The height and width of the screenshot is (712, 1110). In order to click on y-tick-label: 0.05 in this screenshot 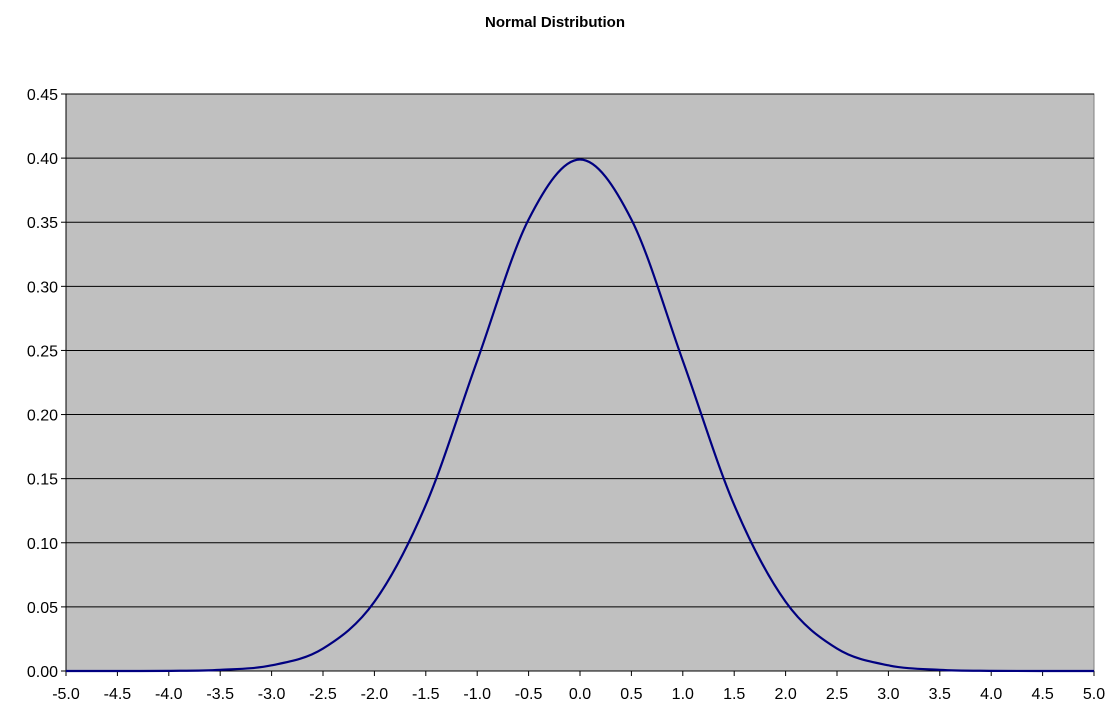, I will do `click(42, 608)`.